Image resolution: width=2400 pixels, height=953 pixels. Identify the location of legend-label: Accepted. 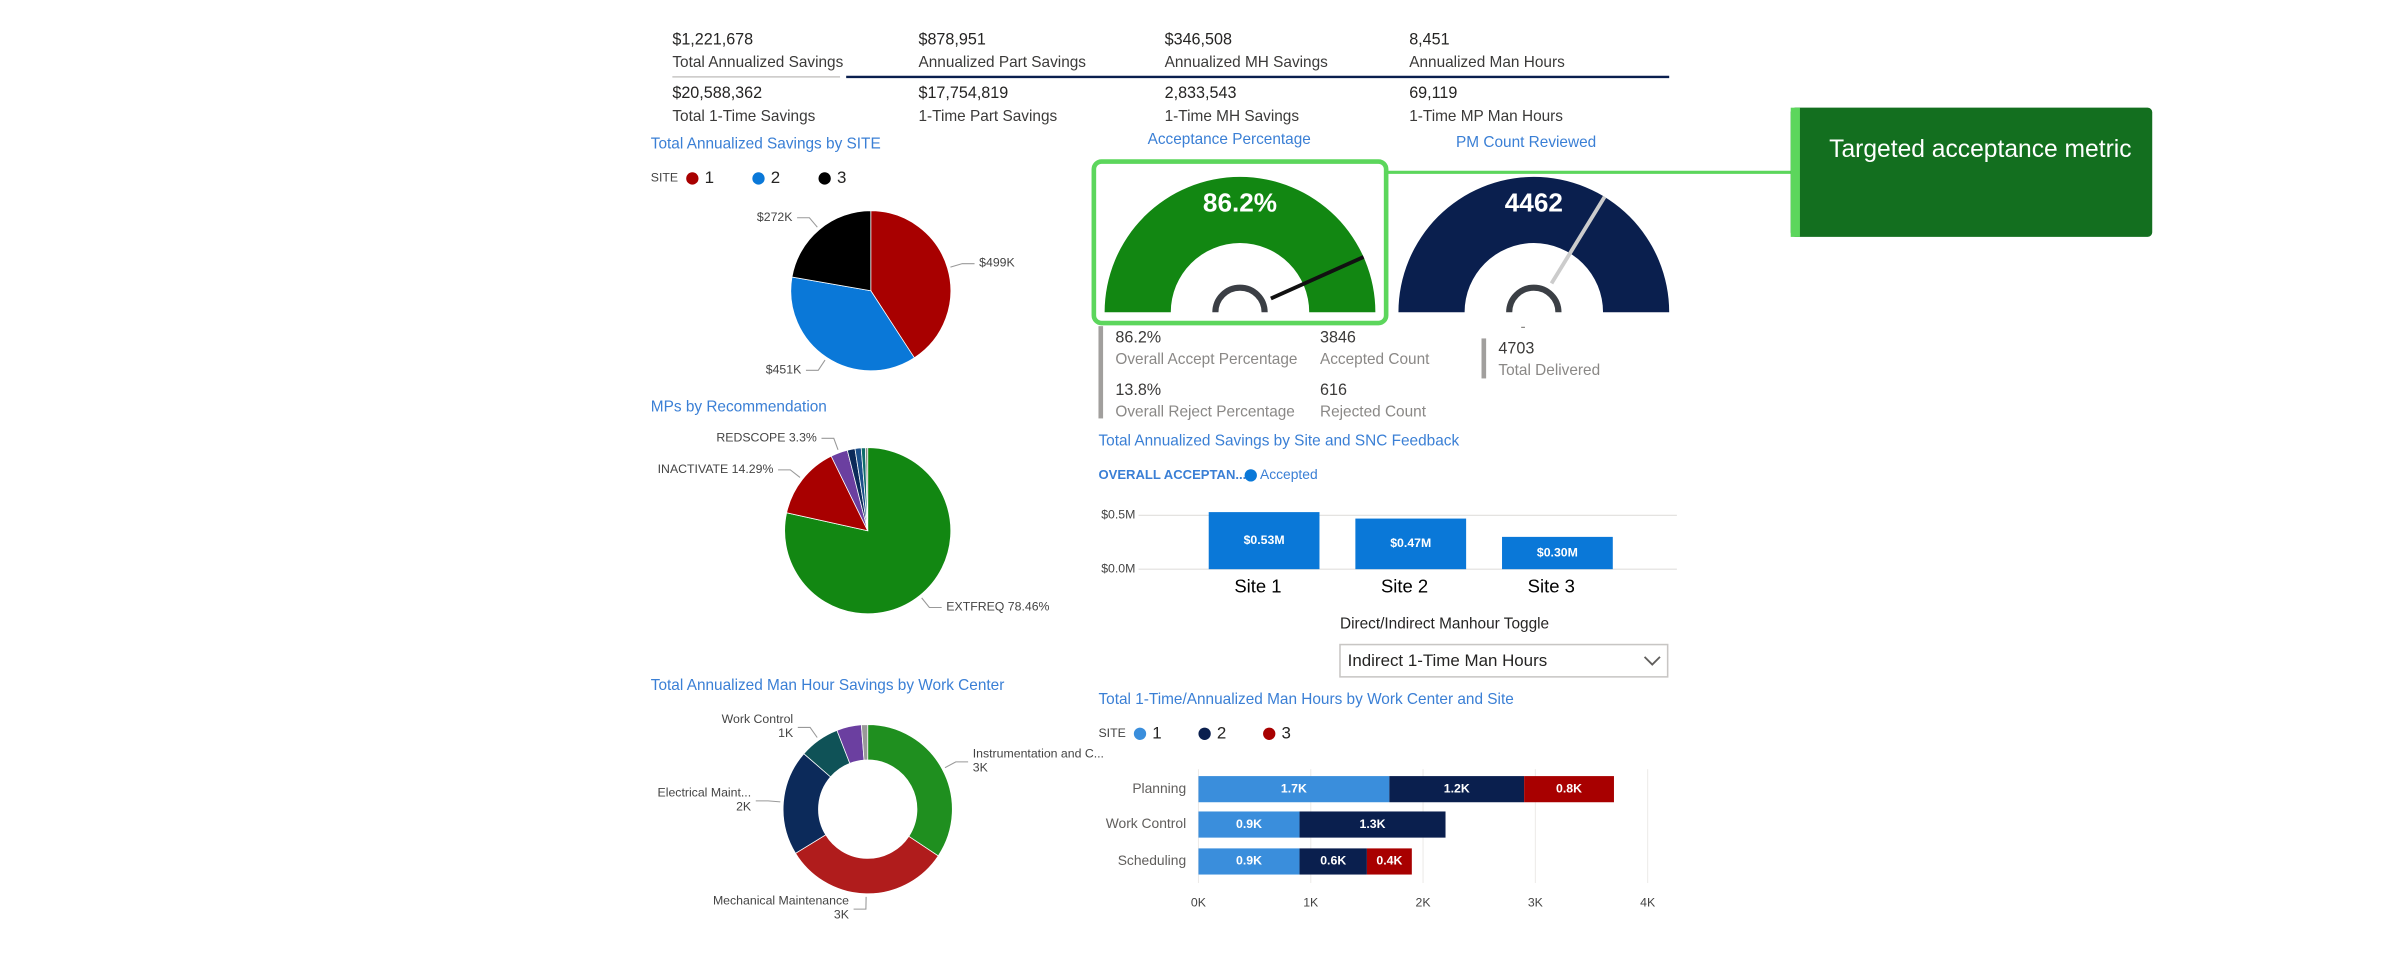
(1289, 474).